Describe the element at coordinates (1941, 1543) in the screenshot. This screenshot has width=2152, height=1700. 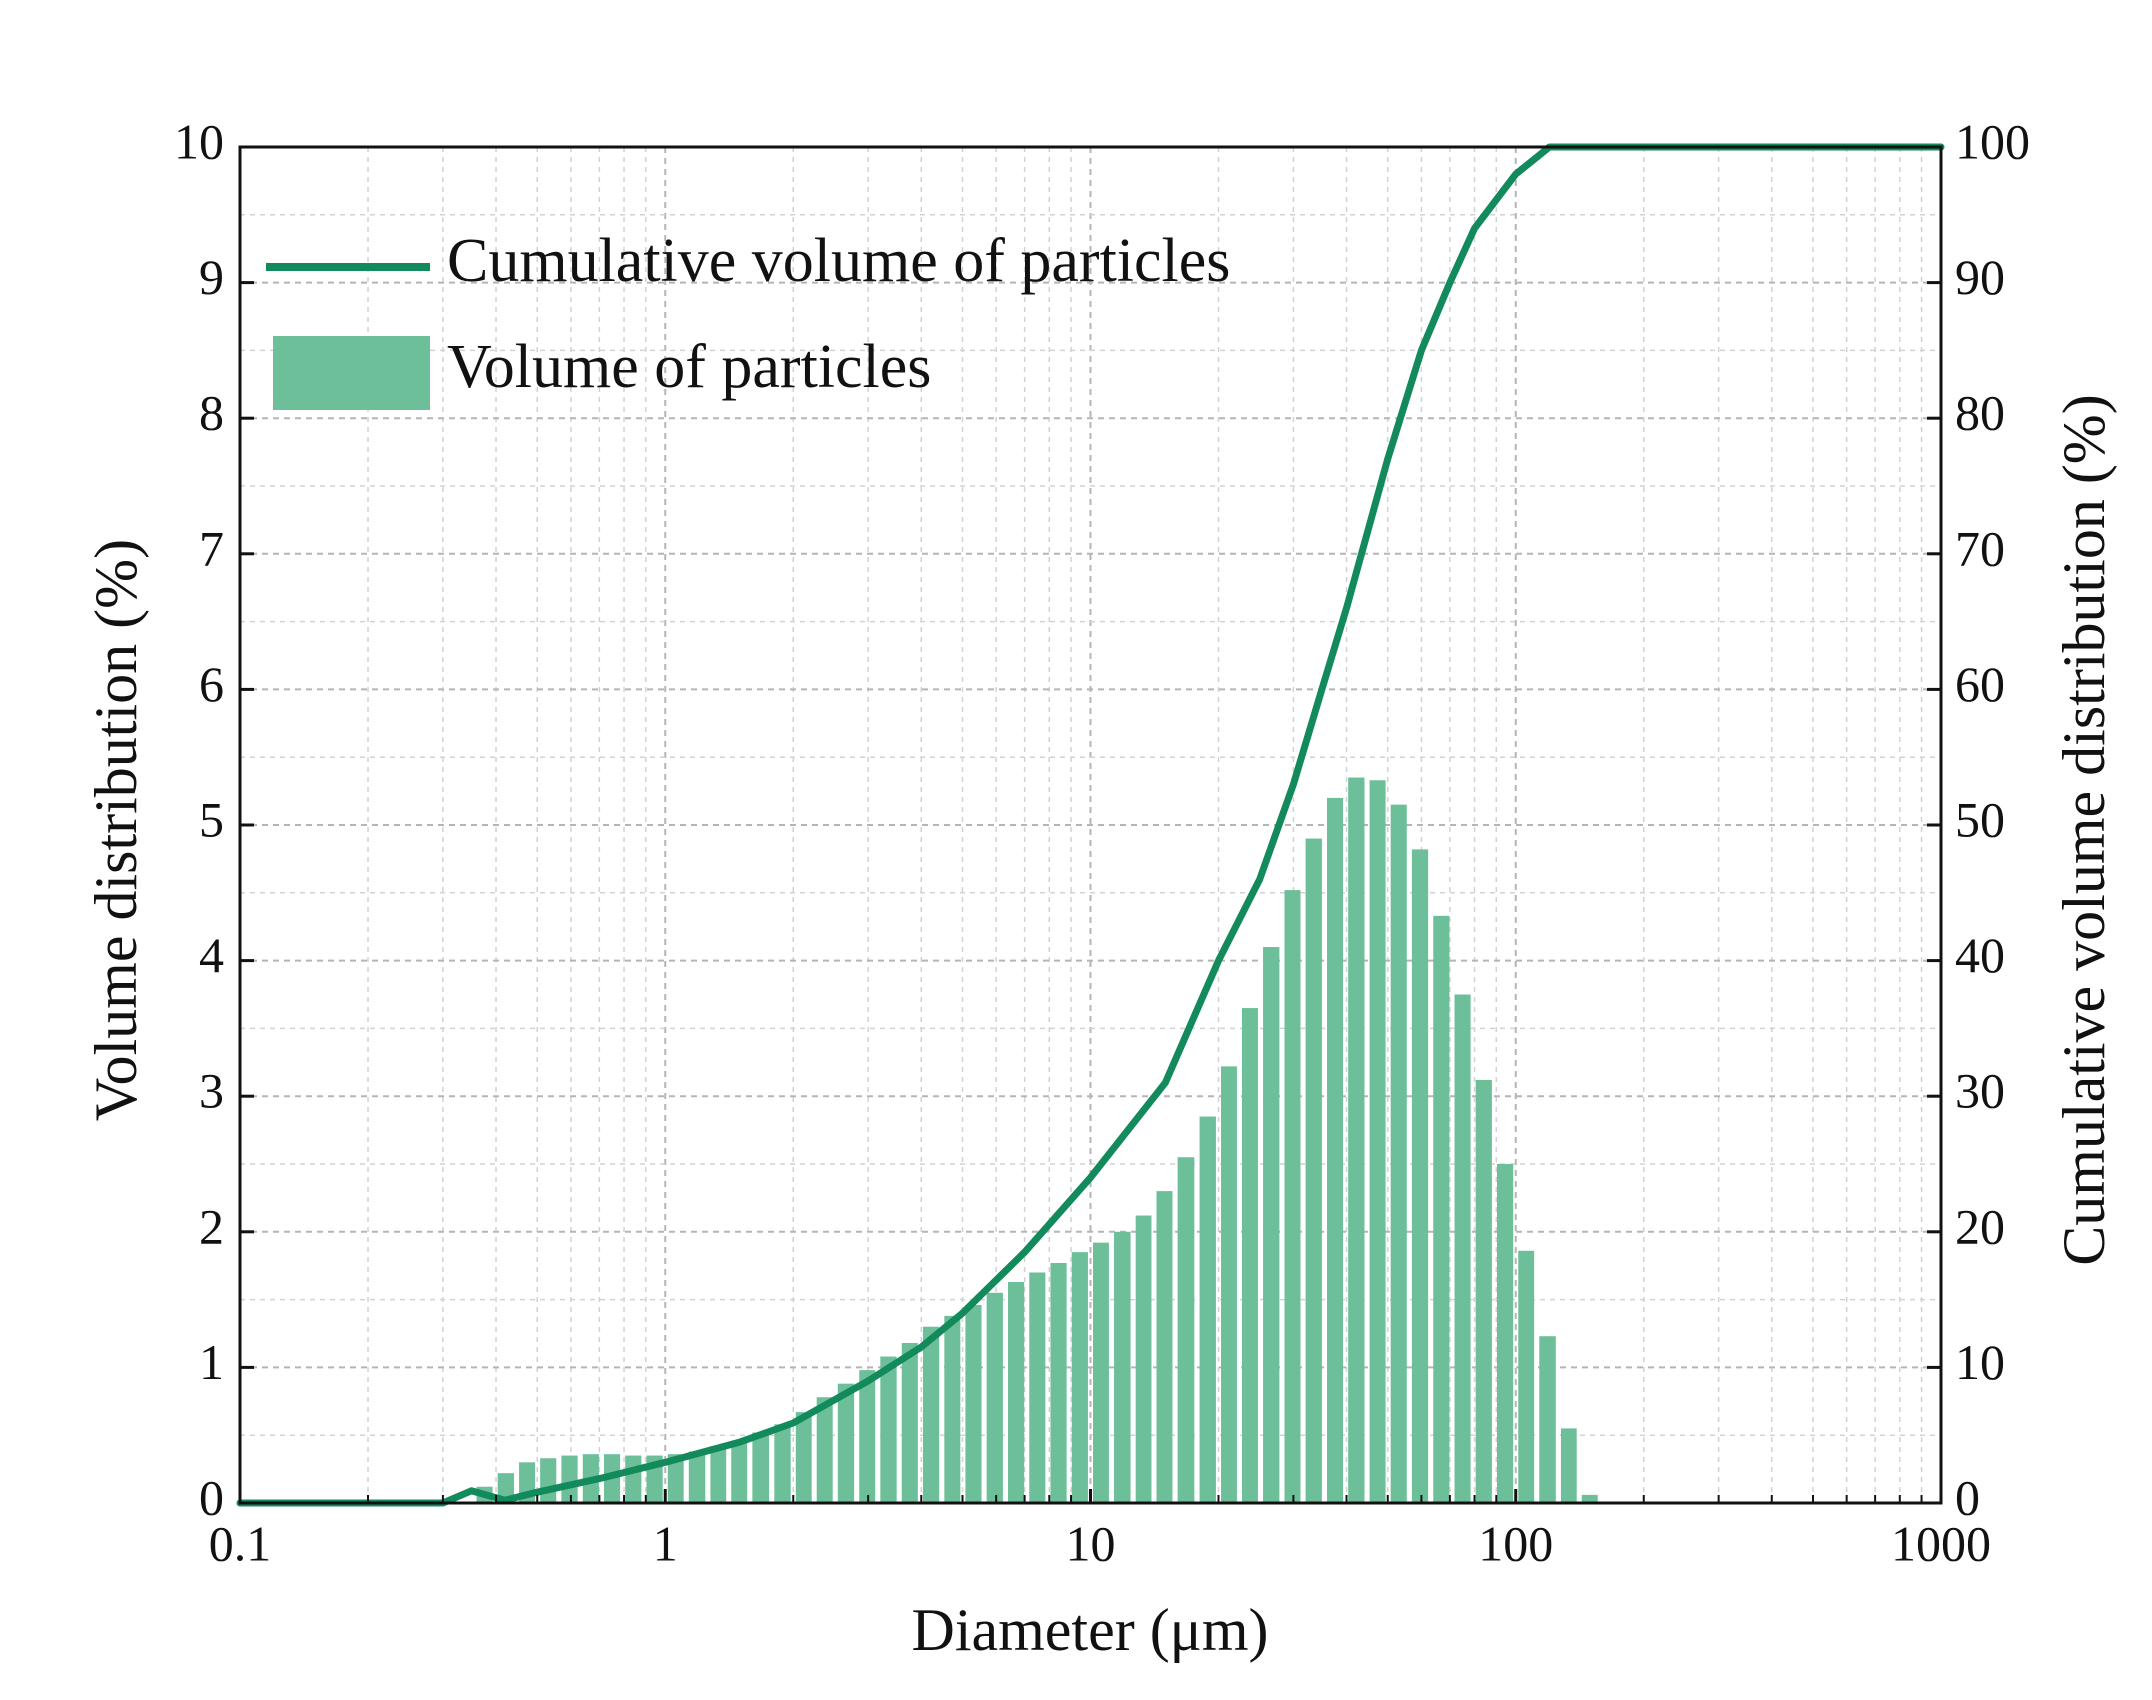
I see `x-tick-label: 1000` at that location.